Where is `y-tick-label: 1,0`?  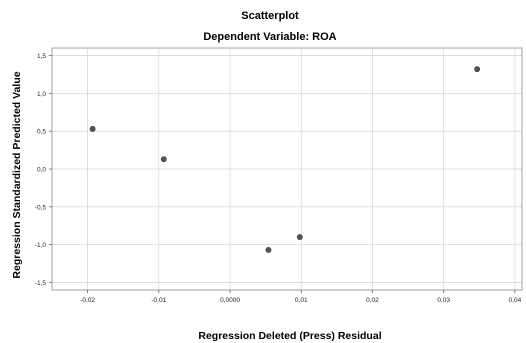
y-tick-label: 1,0 is located at coordinates (41, 94).